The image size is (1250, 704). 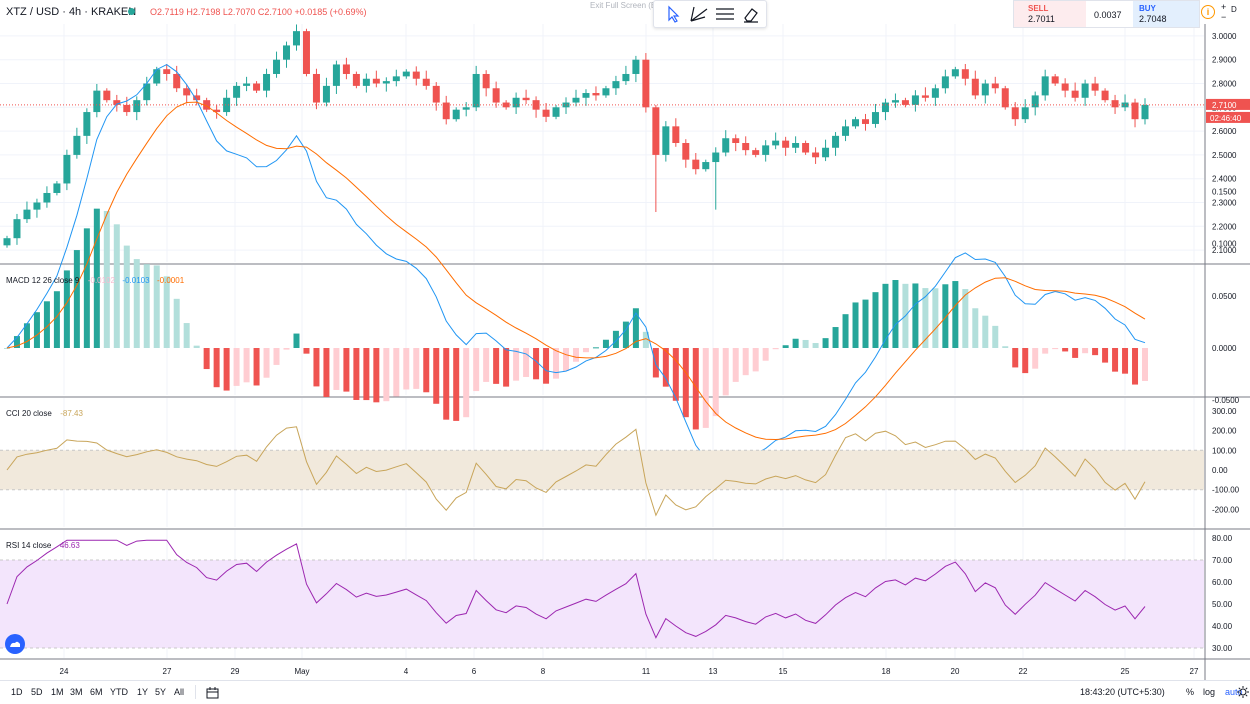 What do you see at coordinates (57, 692) in the screenshot?
I see `range-1m: 1M` at bounding box center [57, 692].